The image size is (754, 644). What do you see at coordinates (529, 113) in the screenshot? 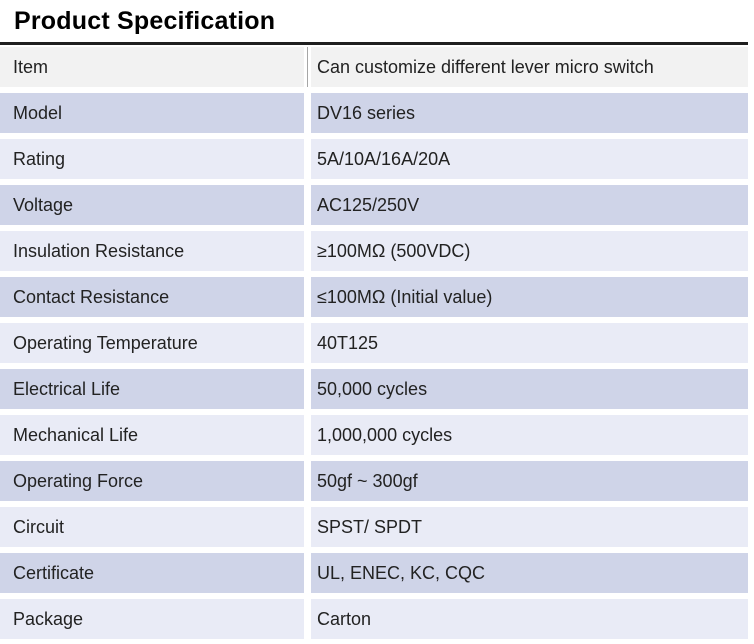
I see `spec-value: DV16 series` at bounding box center [529, 113].